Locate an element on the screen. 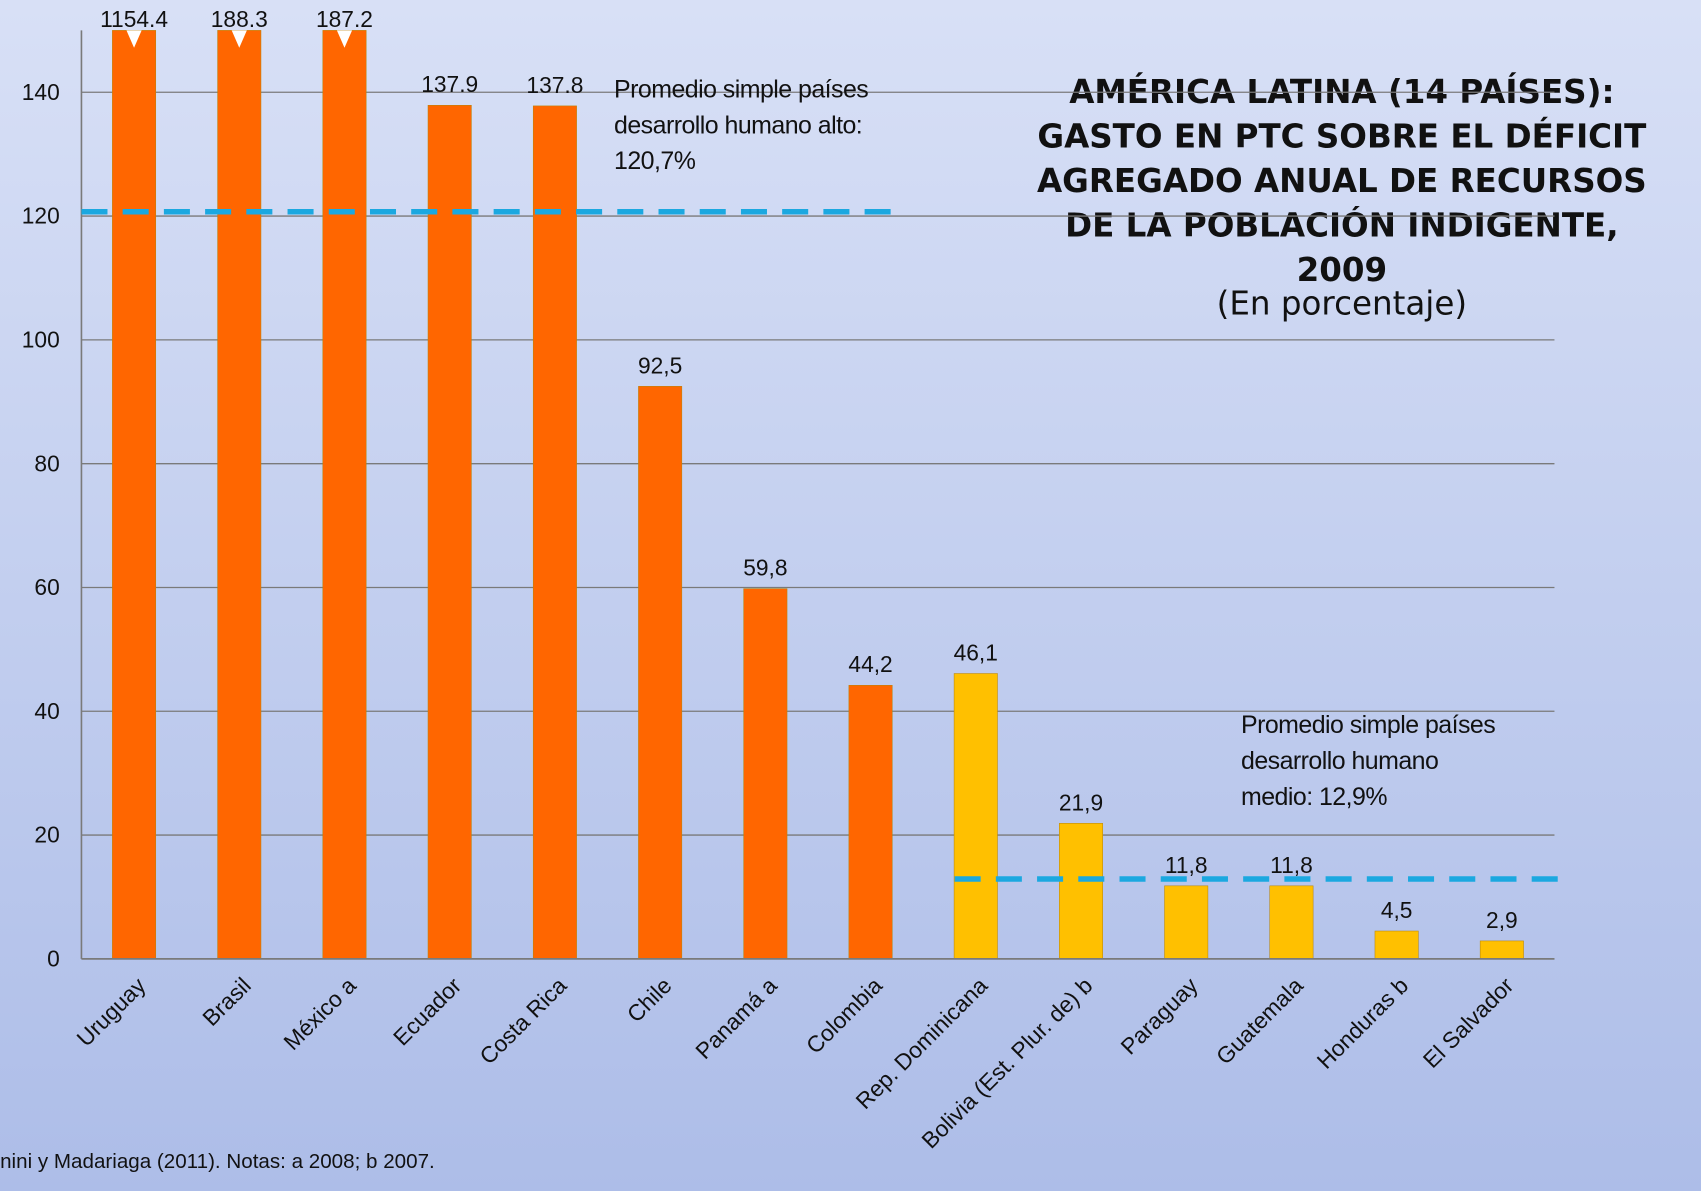 The height and width of the screenshot is (1191, 1701). value-label: 44,2 is located at coordinates (870, 664).